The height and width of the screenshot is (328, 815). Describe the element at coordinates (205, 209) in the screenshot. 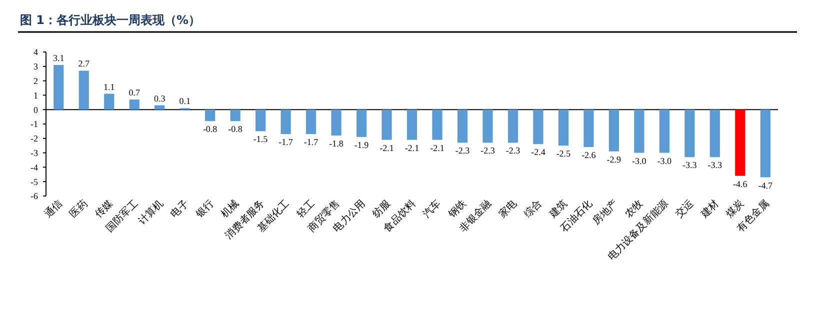

I see `x-tick-label: 银行` at that location.